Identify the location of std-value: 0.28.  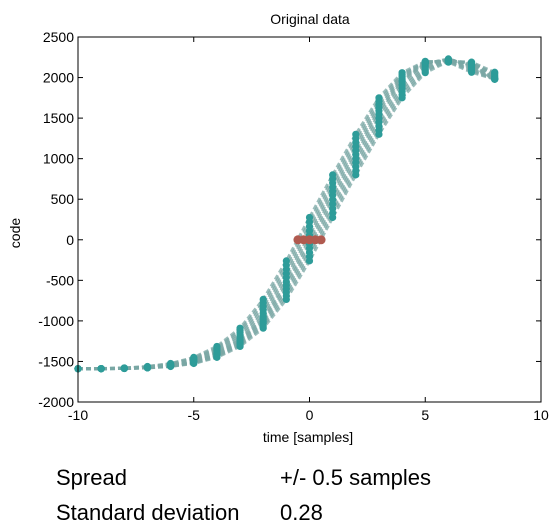
(301, 512).